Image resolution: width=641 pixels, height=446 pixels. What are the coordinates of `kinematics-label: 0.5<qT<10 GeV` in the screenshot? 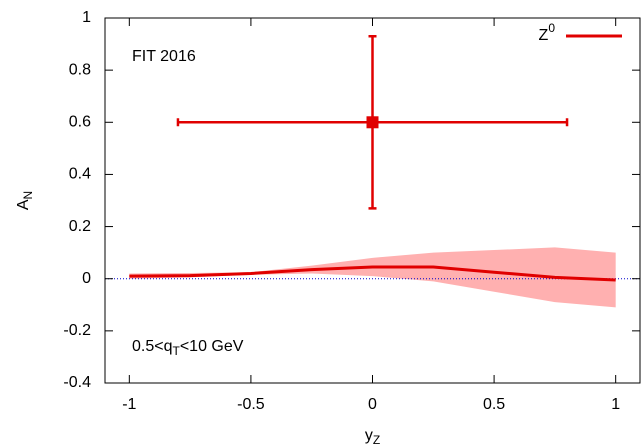 It's located at (188, 348).